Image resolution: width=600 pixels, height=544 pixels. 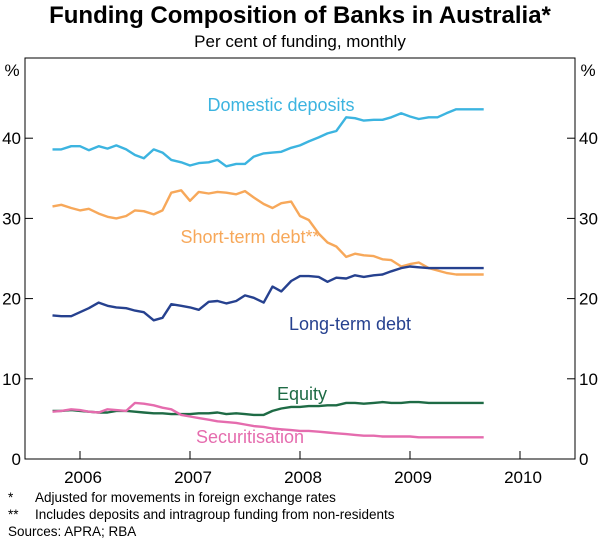 What do you see at coordinates (11, 299) in the screenshot?
I see `y-tick-label-left: 20` at bounding box center [11, 299].